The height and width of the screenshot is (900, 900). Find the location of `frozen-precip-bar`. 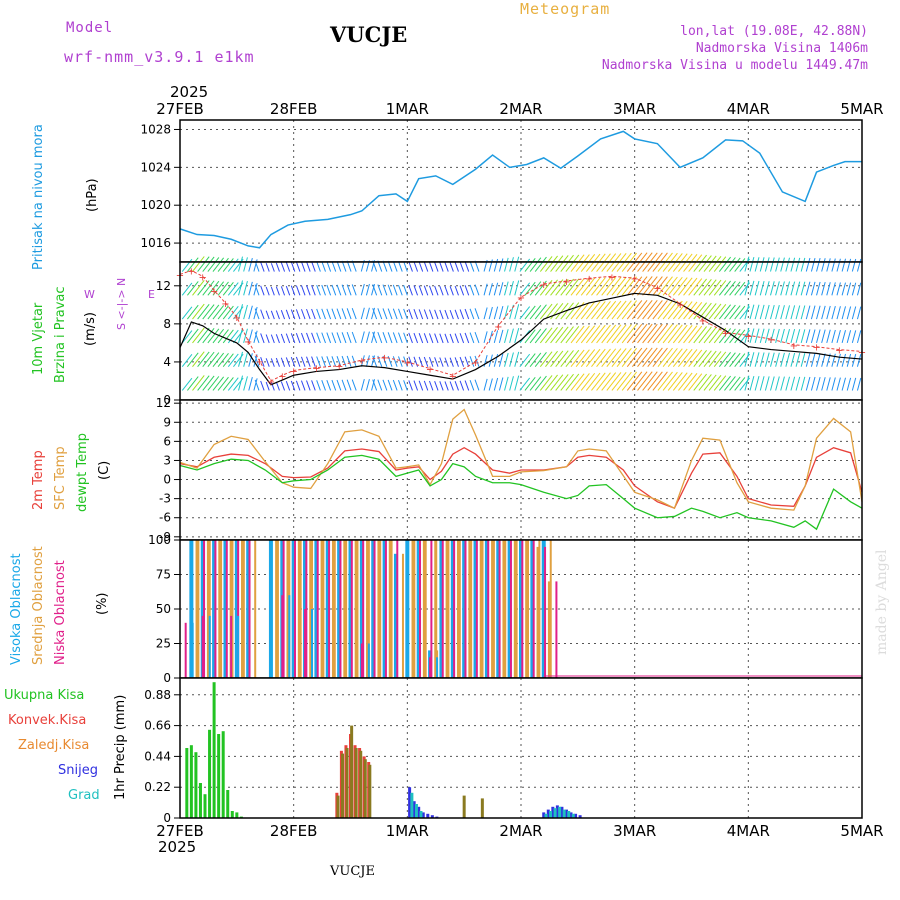

frozen-precip-bar is located at coordinates (343, 785).